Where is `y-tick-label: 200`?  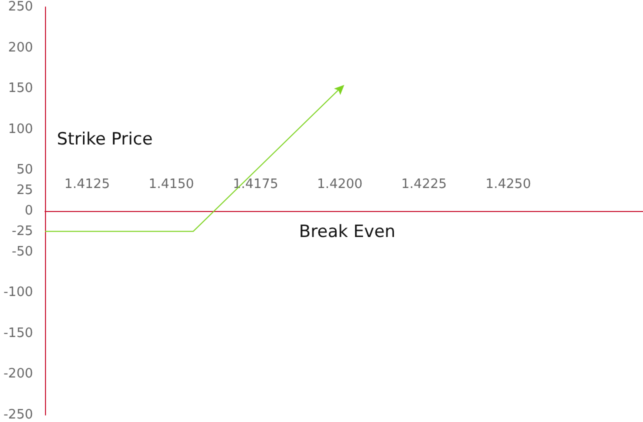 y-tick-label: 200 is located at coordinates (20, 48).